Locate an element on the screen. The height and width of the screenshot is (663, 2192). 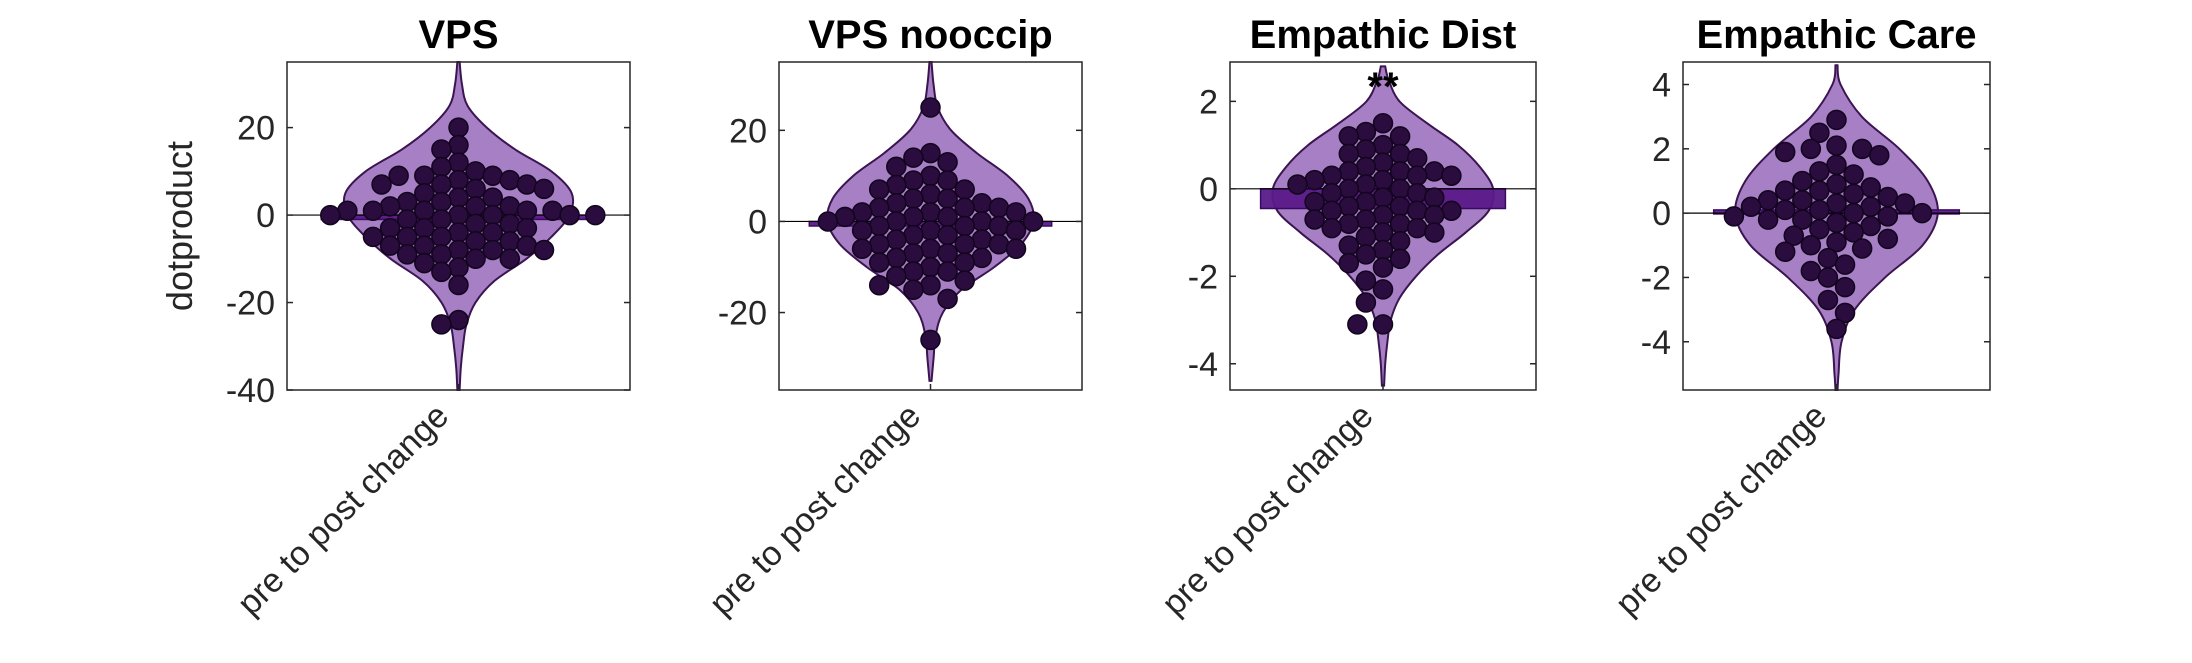
y-tick-label: 4 is located at coordinates (1661, 86).